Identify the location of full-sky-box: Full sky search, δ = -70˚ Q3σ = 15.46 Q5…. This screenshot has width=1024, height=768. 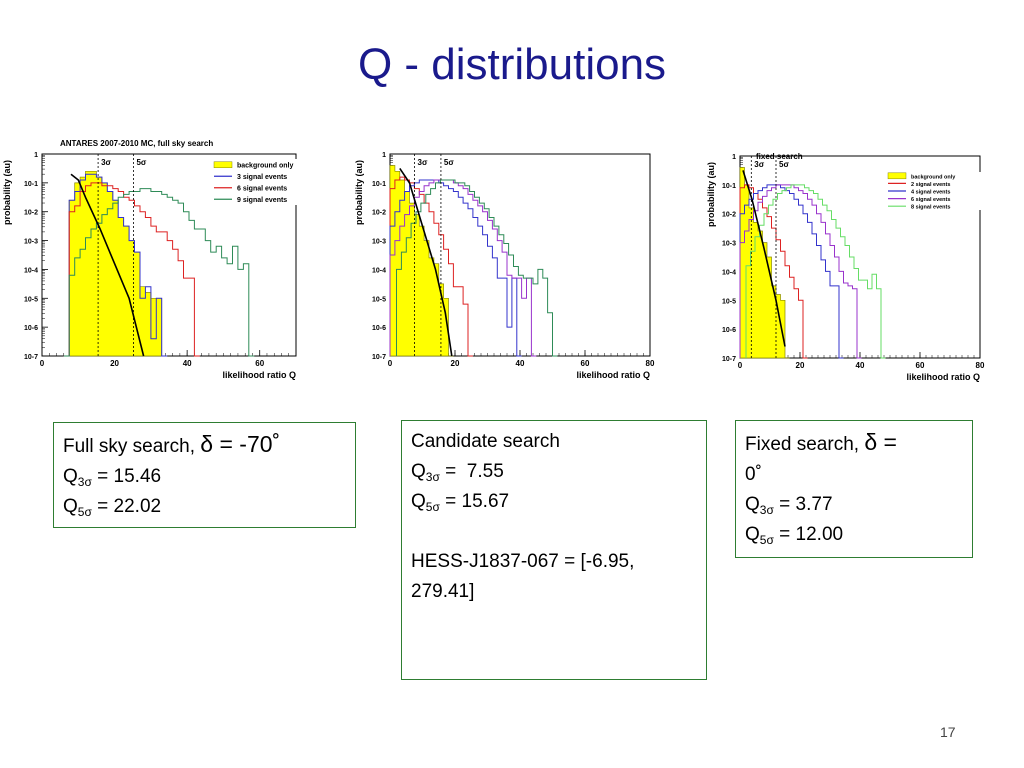
(204, 475).